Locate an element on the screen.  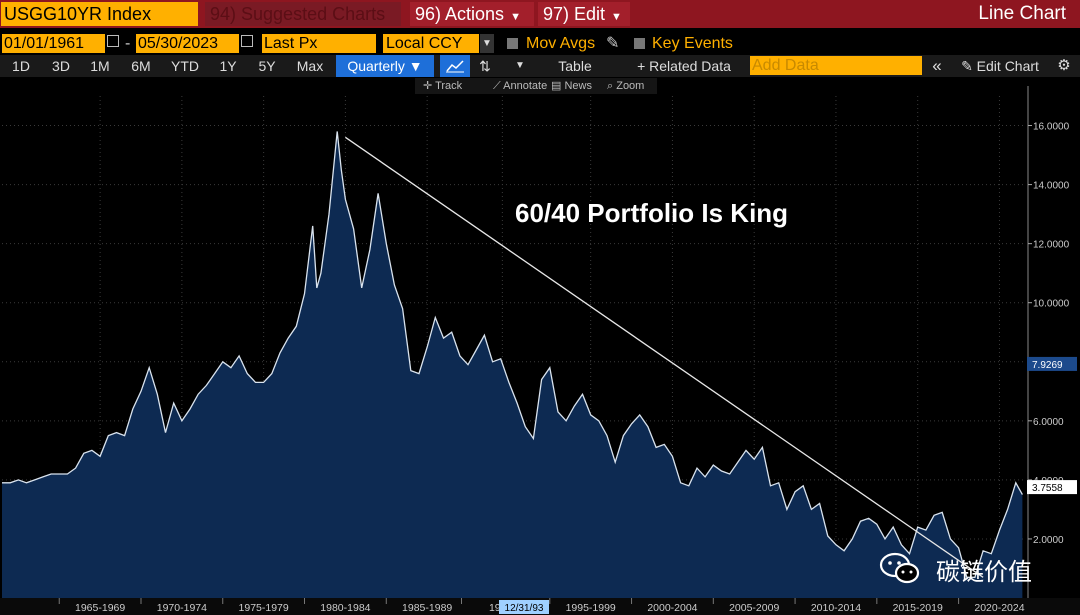
x-tick-label: 1985-1989 is located at coordinates (427, 608).